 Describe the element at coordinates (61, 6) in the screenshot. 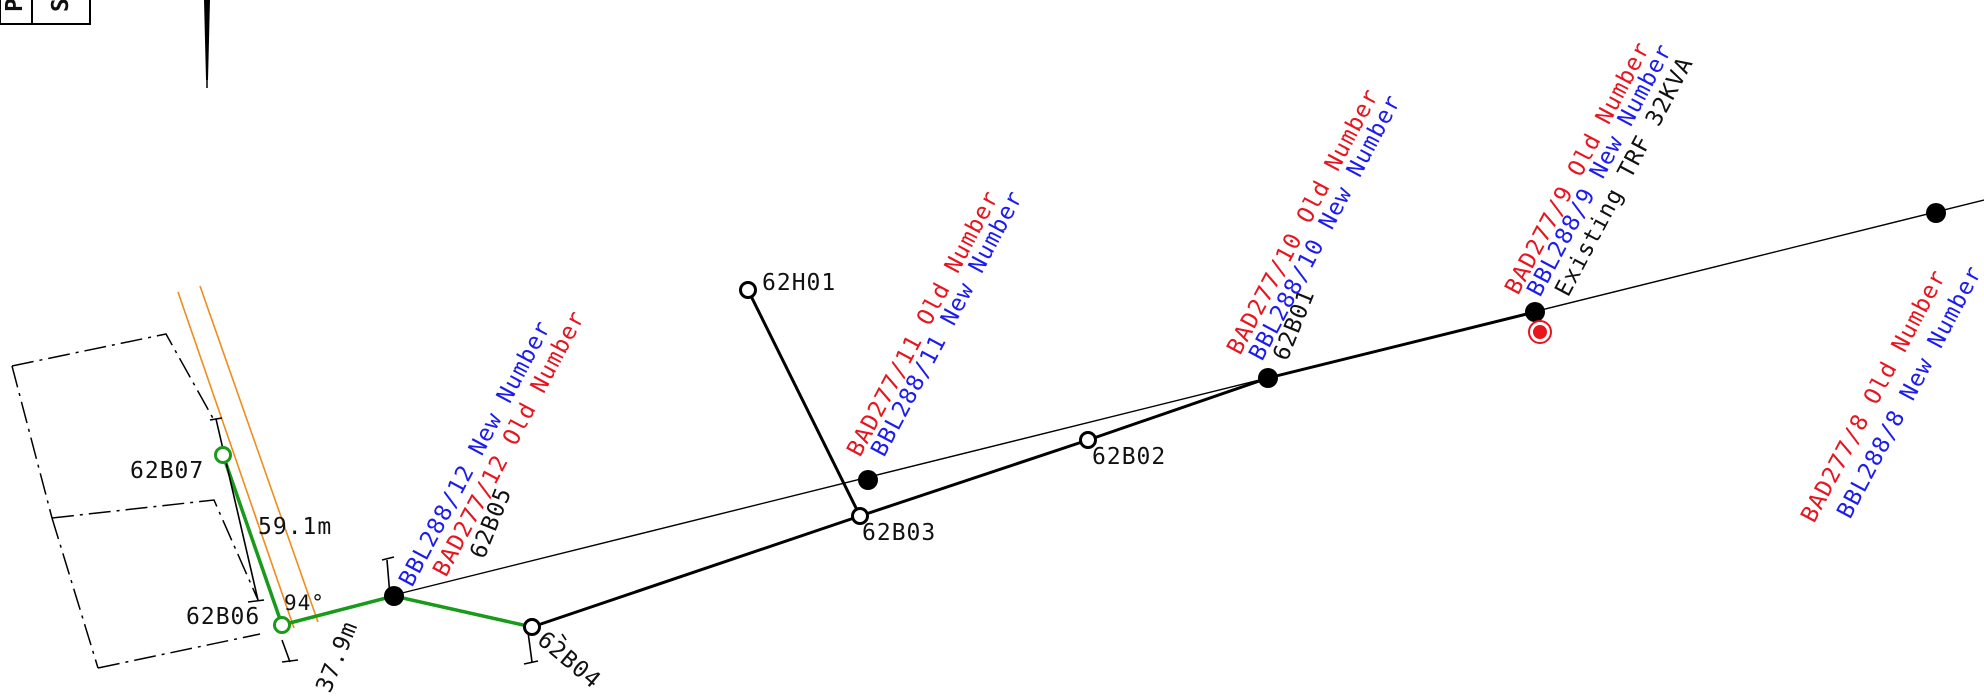

I see `title-block-letter-s: S` at that location.